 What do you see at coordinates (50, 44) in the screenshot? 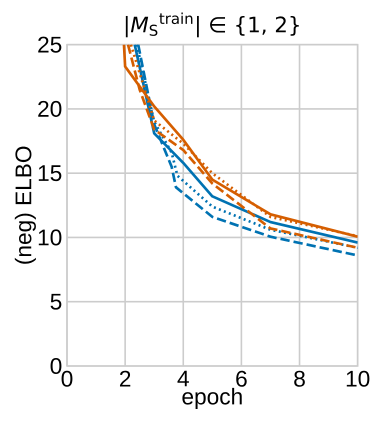
I see `y-tick-label: 25` at bounding box center [50, 44].